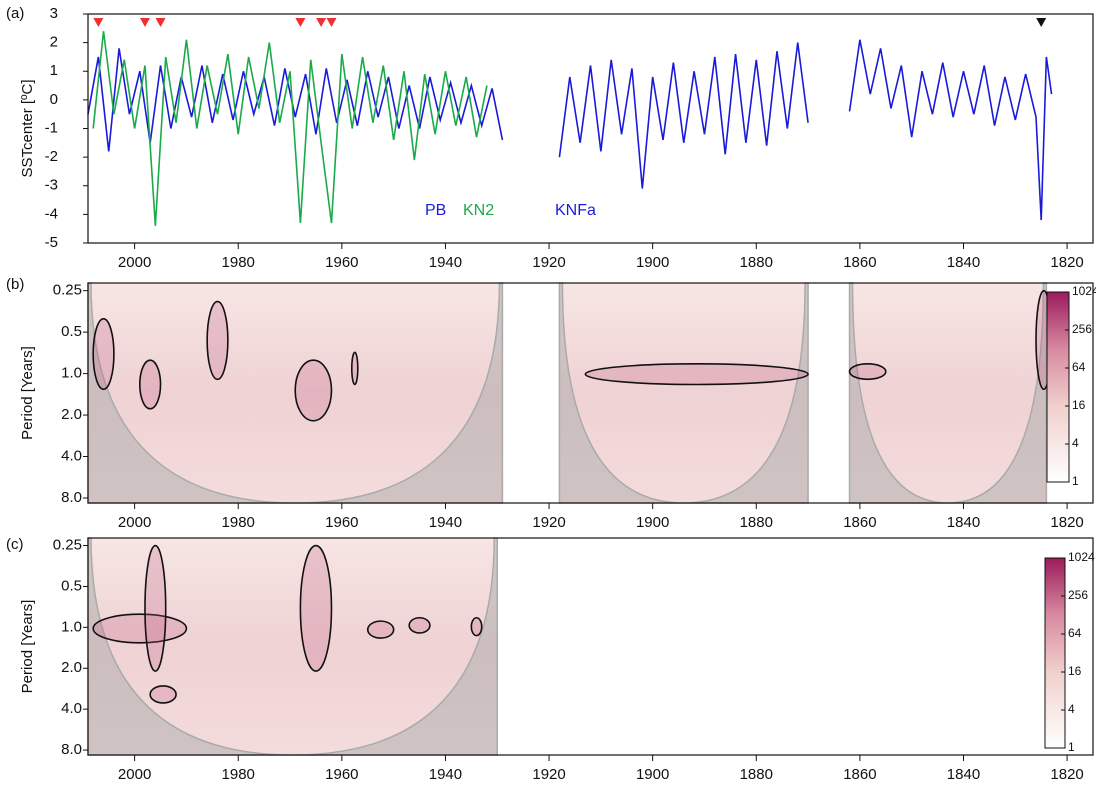  I want to click on y-tick-label: -5, so click(51, 242).